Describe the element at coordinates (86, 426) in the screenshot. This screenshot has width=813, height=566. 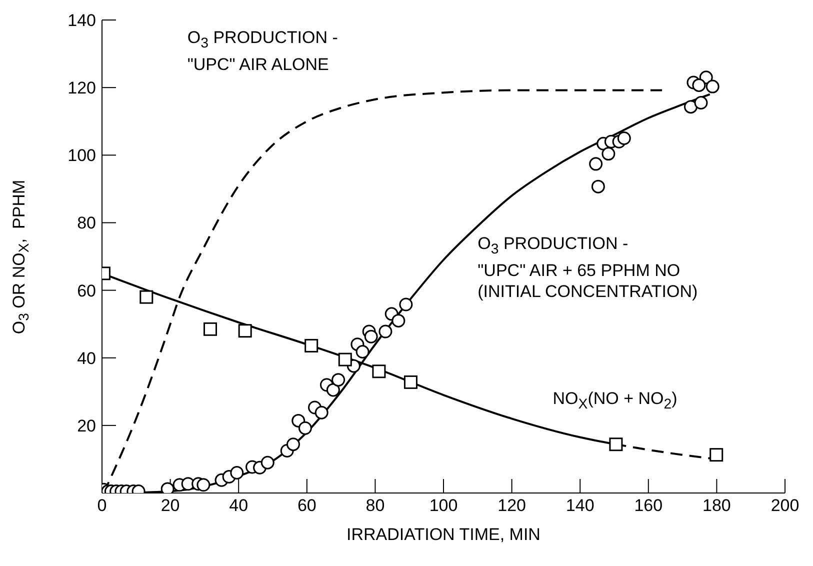
I see `y-tick-label: 20` at that location.